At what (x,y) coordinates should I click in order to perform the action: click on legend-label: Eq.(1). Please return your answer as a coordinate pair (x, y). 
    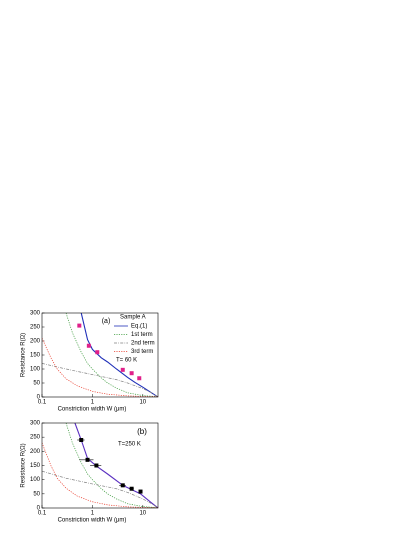
    Looking at the image, I should click on (139, 327).